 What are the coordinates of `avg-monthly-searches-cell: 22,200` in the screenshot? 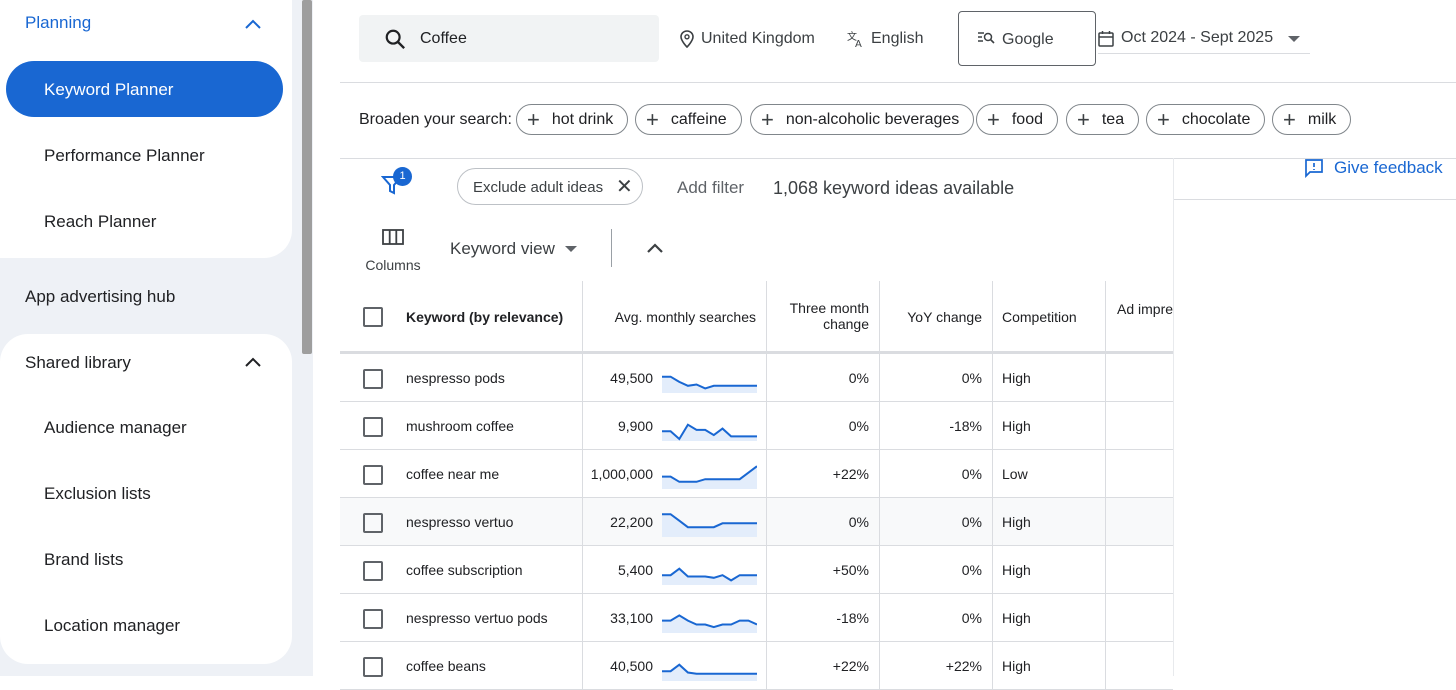 It's located at (631, 522).